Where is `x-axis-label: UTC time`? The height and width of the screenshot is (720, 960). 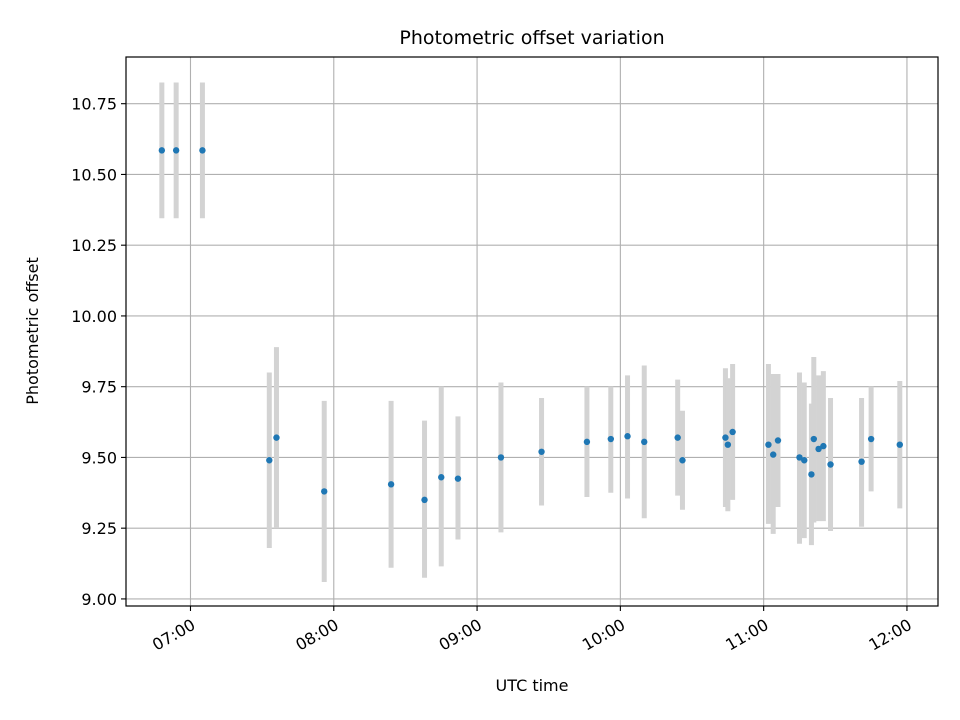 x-axis-label: UTC time is located at coordinates (532, 685).